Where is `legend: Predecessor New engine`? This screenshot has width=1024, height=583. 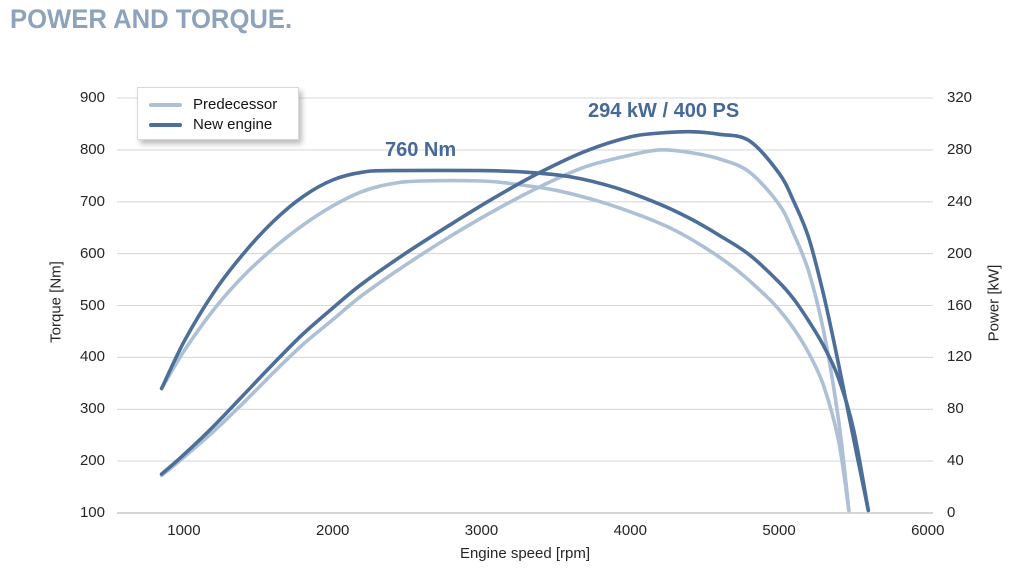
legend: Predecessor New engine is located at coordinates (218, 113).